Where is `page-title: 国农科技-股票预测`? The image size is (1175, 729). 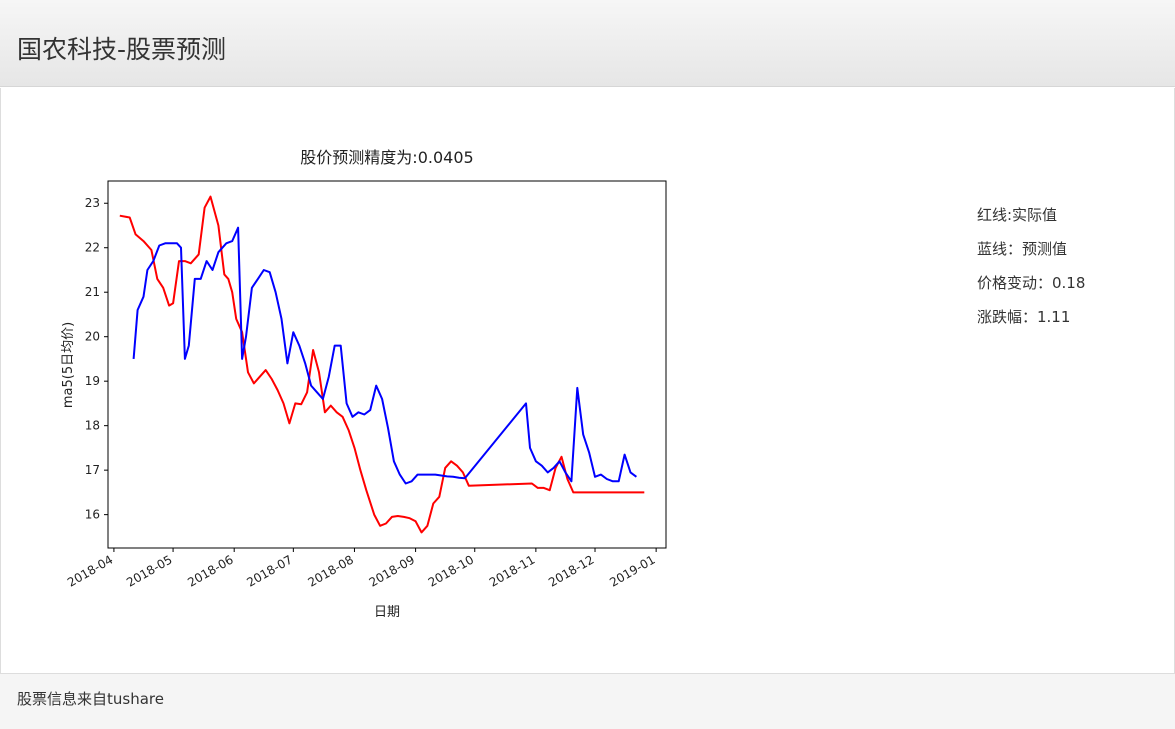 page-title: 国农科技-股票预测 is located at coordinates (121, 48).